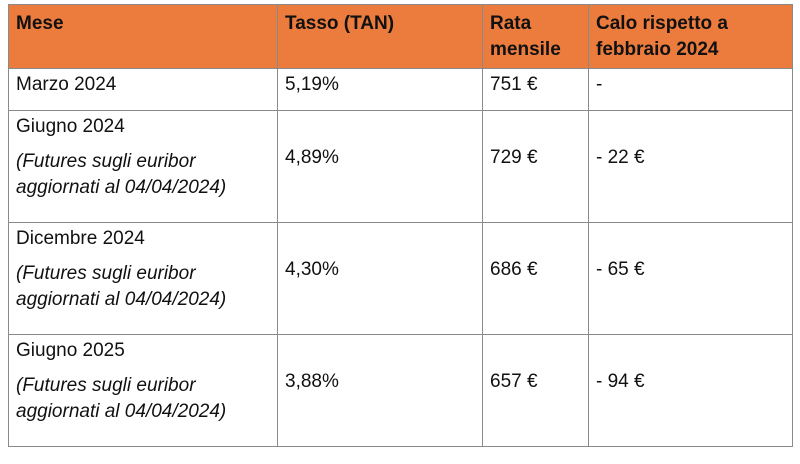  I want to click on month-label: Dicembre 2024, so click(80, 238).